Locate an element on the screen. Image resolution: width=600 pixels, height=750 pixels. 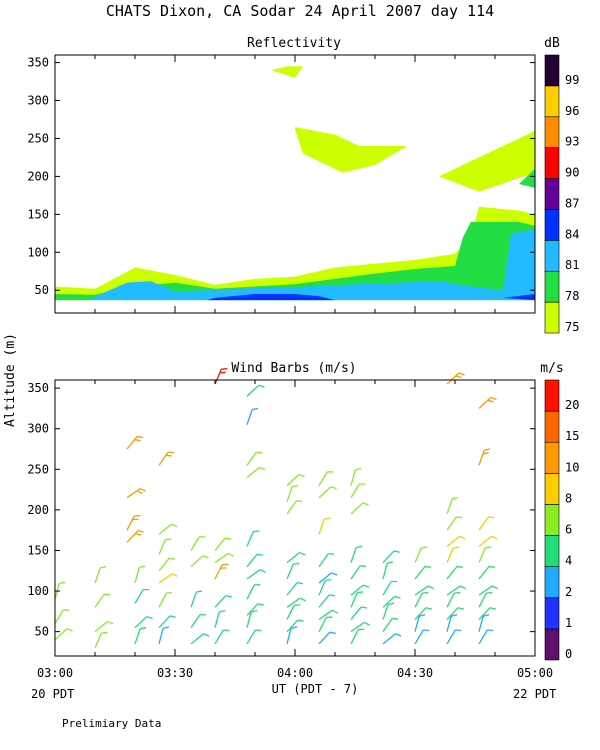
colorbar-label: 20 is located at coordinates (572, 405).